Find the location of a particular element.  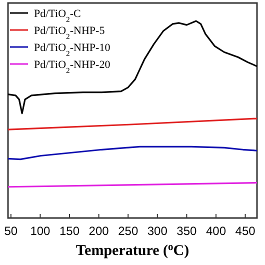

legend-label: Pd/TiO$_{2}$-C is located at coordinates (57, 16).